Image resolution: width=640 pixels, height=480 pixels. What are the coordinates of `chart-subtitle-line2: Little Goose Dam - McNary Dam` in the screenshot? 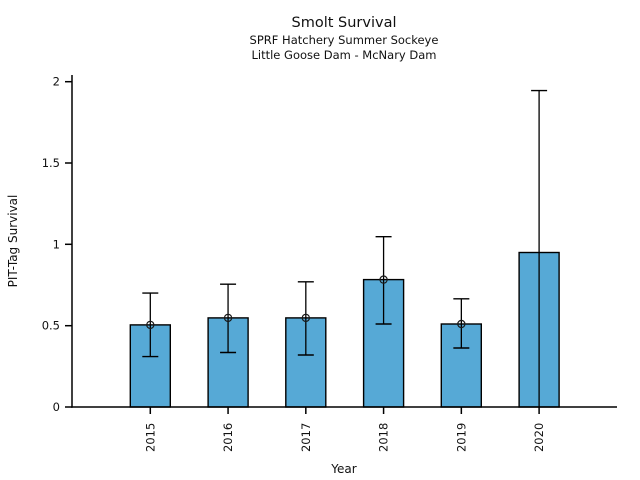 It's located at (344, 55).